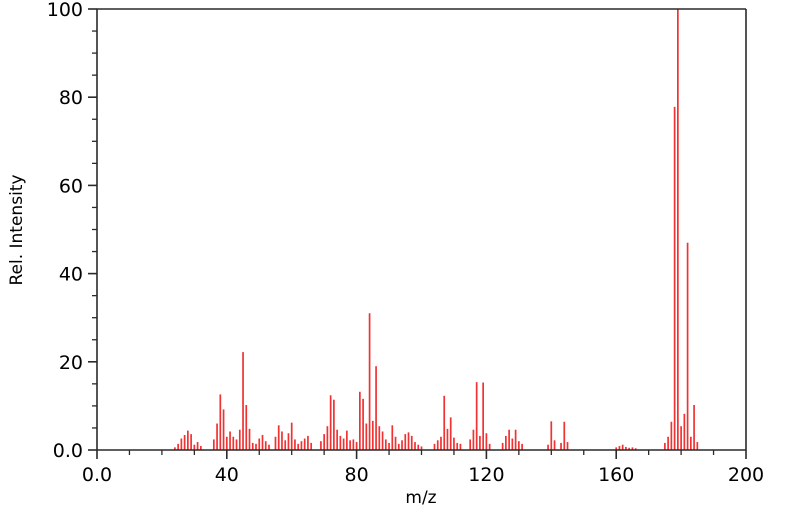 The image size is (799, 516). What do you see at coordinates (616, 475) in the screenshot?
I see `x-tick-label: 160` at bounding box center [616, 475].